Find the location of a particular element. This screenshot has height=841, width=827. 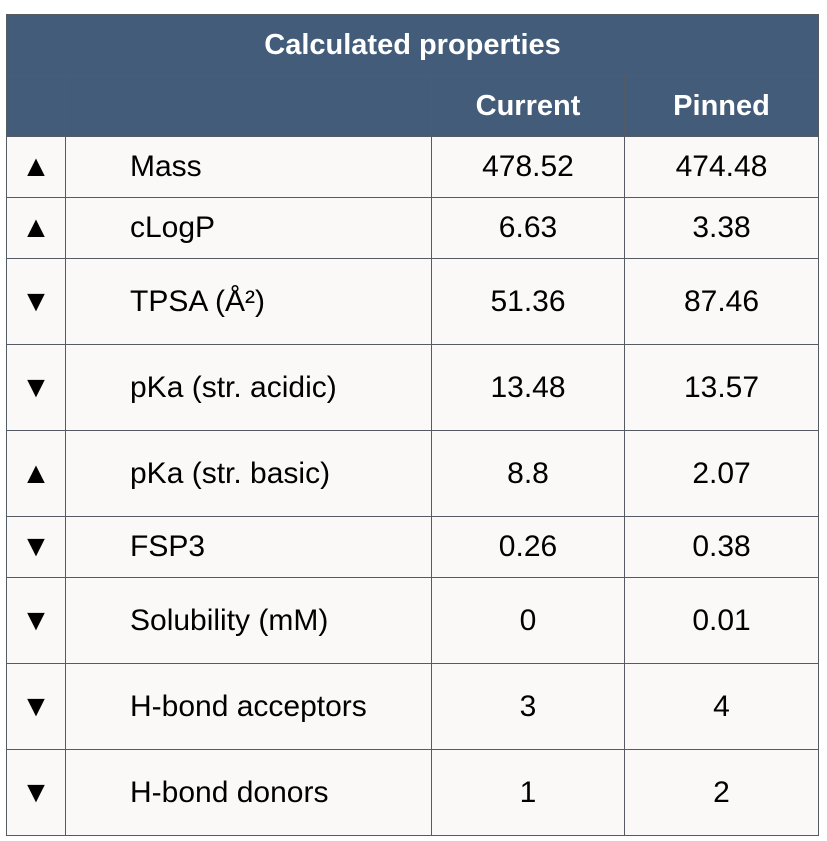

property-name: FSP3 is located at coordinates (248, 547).